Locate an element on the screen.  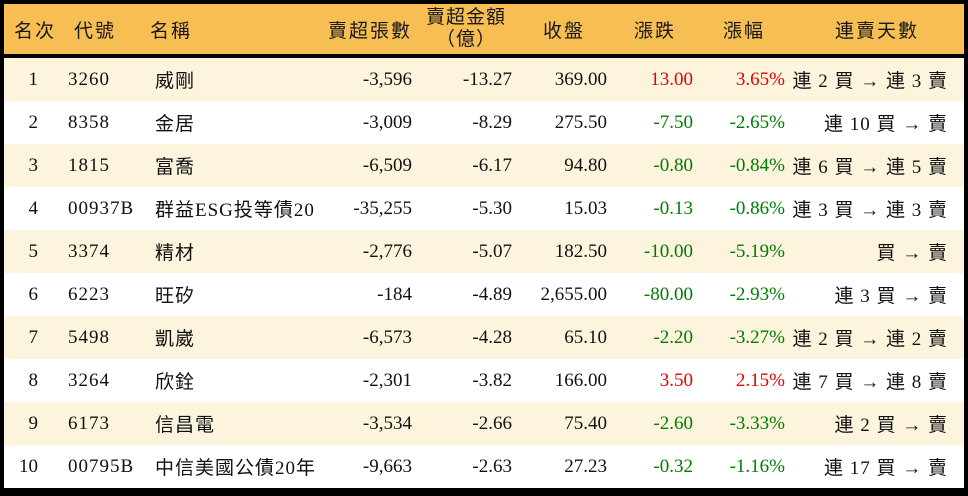
header-name: 名稱 is located at coordinates (171, 31).